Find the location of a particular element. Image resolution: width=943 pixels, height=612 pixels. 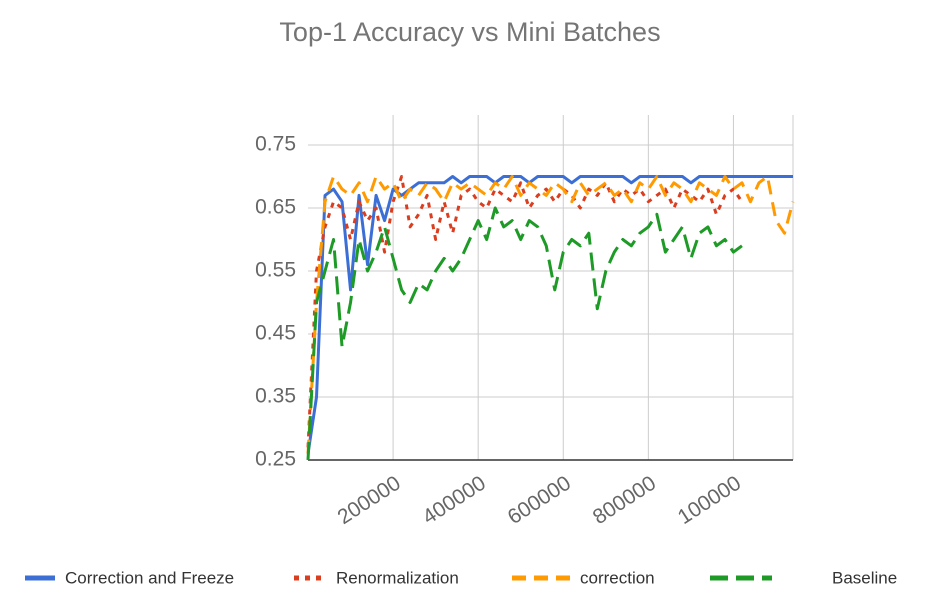

y-tick-label: 0.65 is located at coordinates (275, 207).